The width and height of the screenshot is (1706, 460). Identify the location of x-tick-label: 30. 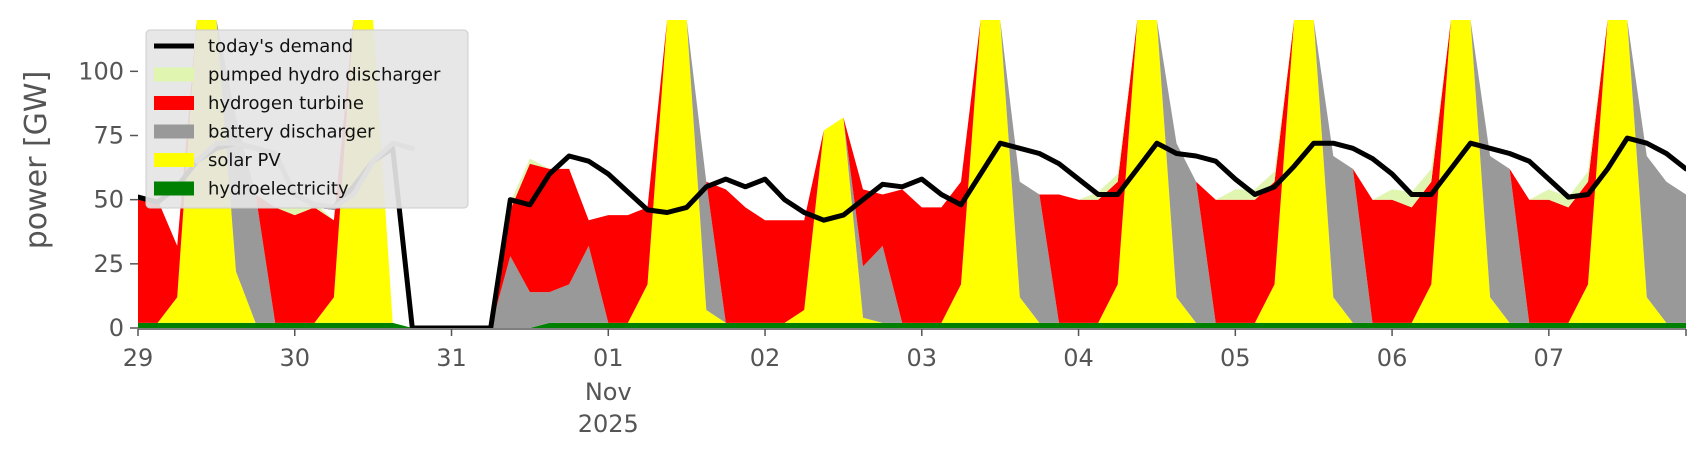
(294, 358).